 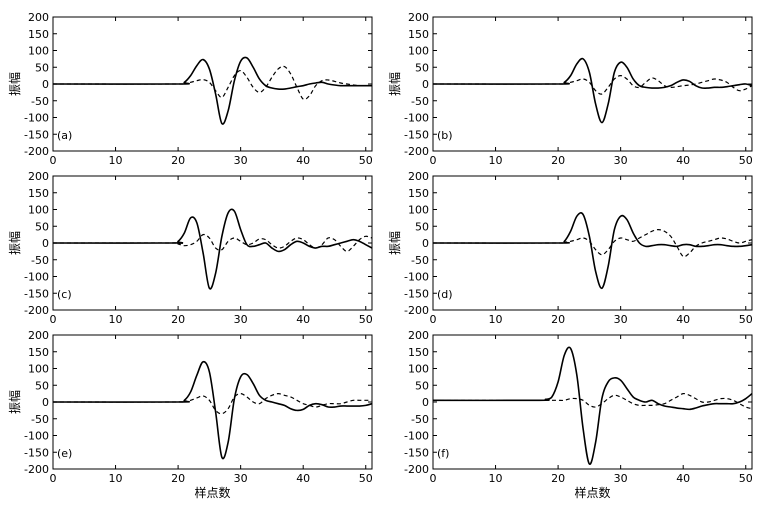 I want to click on panel-label: (b), so click(x=445, y=135).